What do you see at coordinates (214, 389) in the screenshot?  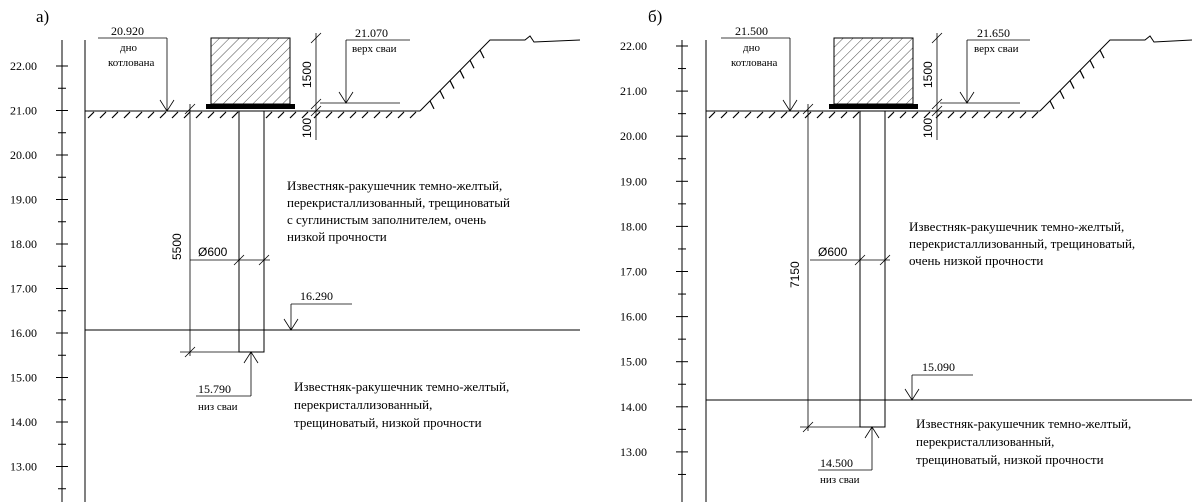 I see `panel-a-elev-pile-bottom: 15.790` at bounding box center [214, 389].